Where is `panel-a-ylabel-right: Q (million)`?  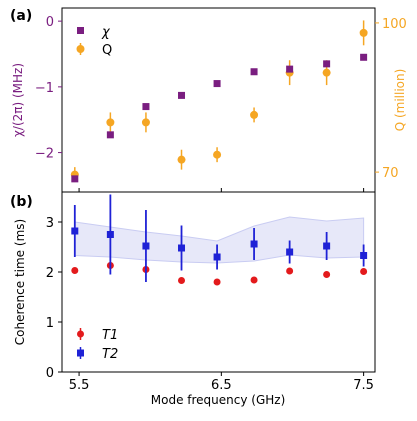 panel-a-ylabel-right: Q (million) is located at coordinates (400, 100).